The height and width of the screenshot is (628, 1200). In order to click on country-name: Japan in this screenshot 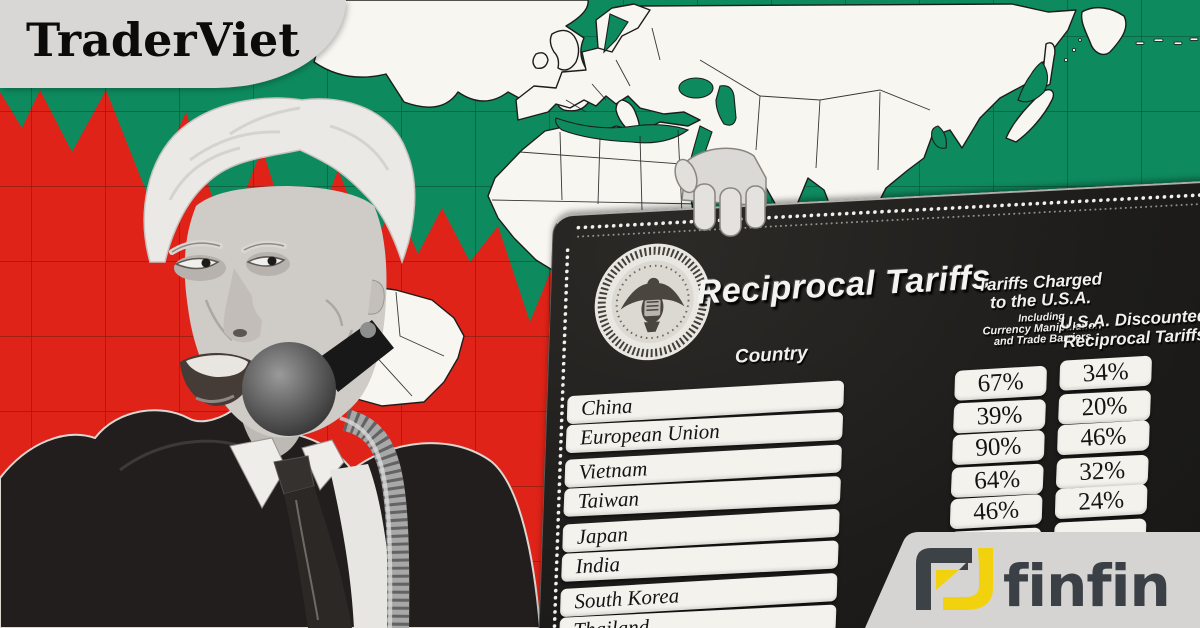, I will do `click(602, 535)`.